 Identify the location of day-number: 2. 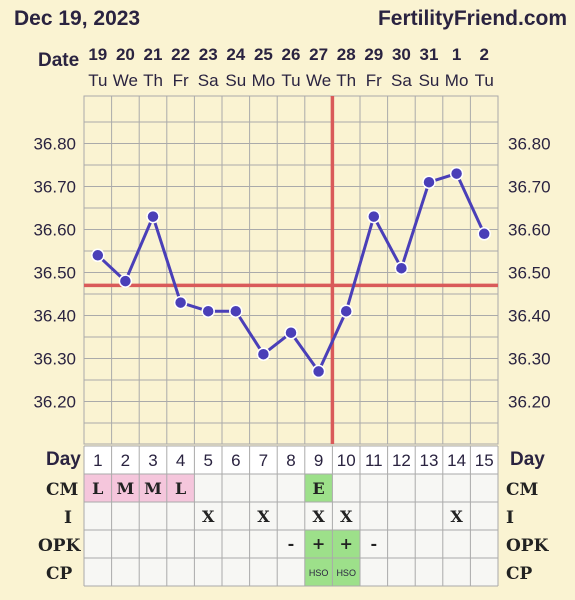
(125, 460).